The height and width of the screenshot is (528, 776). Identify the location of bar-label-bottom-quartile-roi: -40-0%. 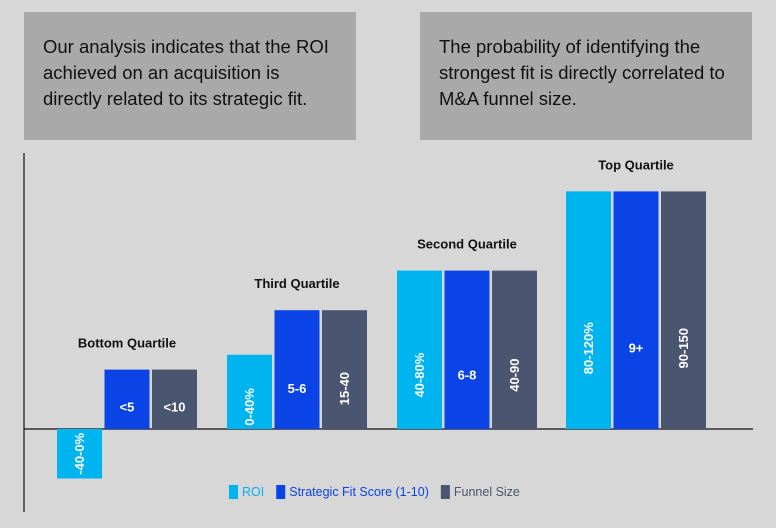
(79, 453).